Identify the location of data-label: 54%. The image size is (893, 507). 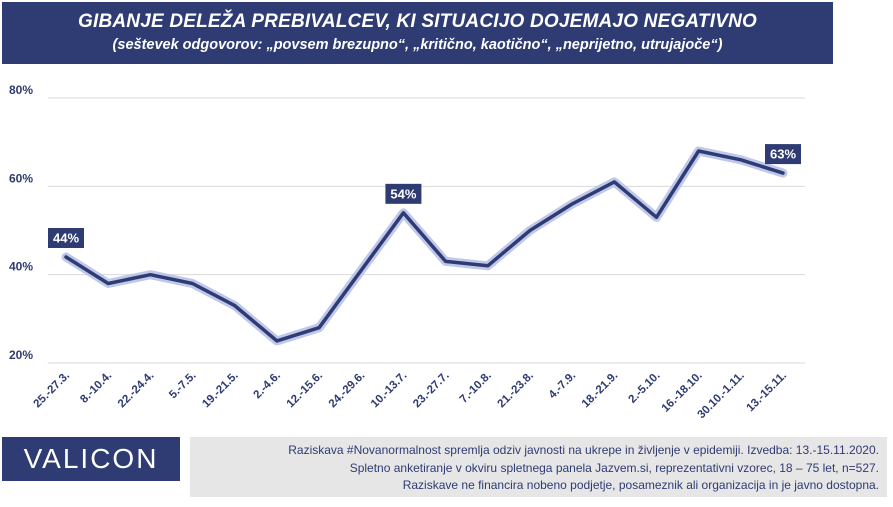
(403, 193).